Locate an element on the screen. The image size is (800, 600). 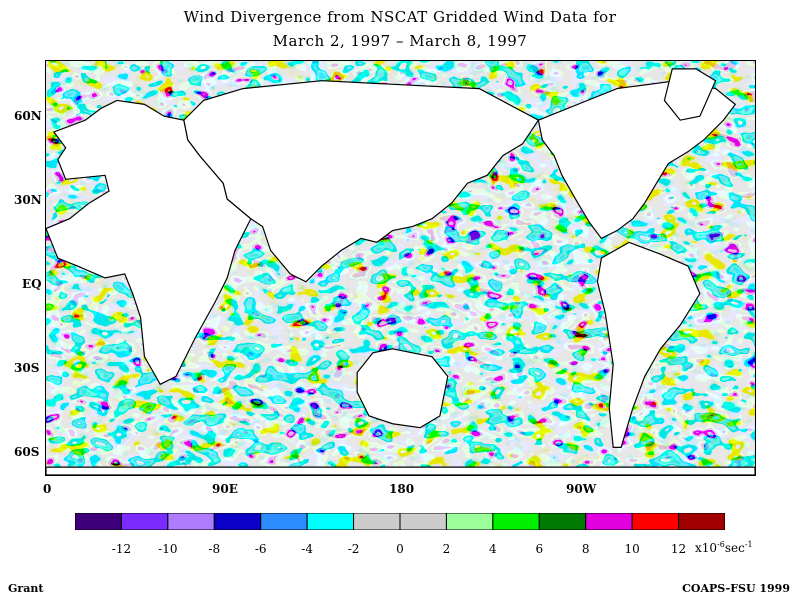
greenland is located at coordinates (690, 94).